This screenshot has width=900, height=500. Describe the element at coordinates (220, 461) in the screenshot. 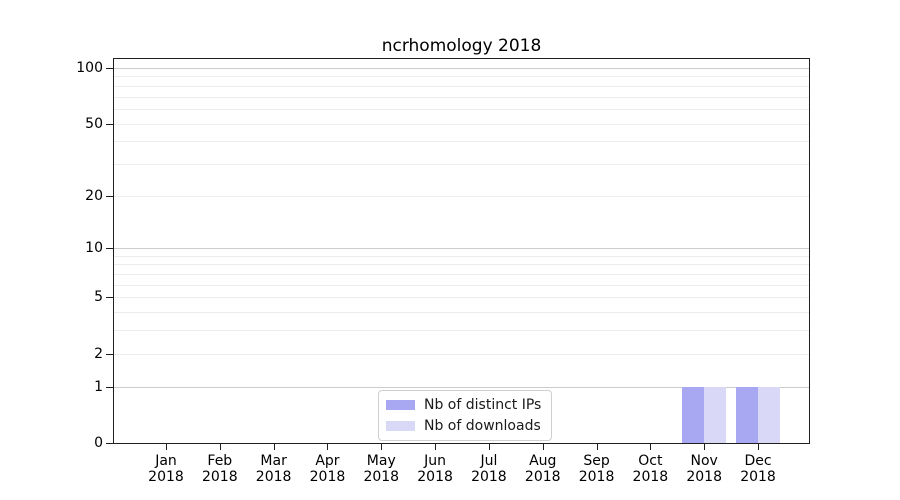

I see `x-tick-month: Feb` at that location.